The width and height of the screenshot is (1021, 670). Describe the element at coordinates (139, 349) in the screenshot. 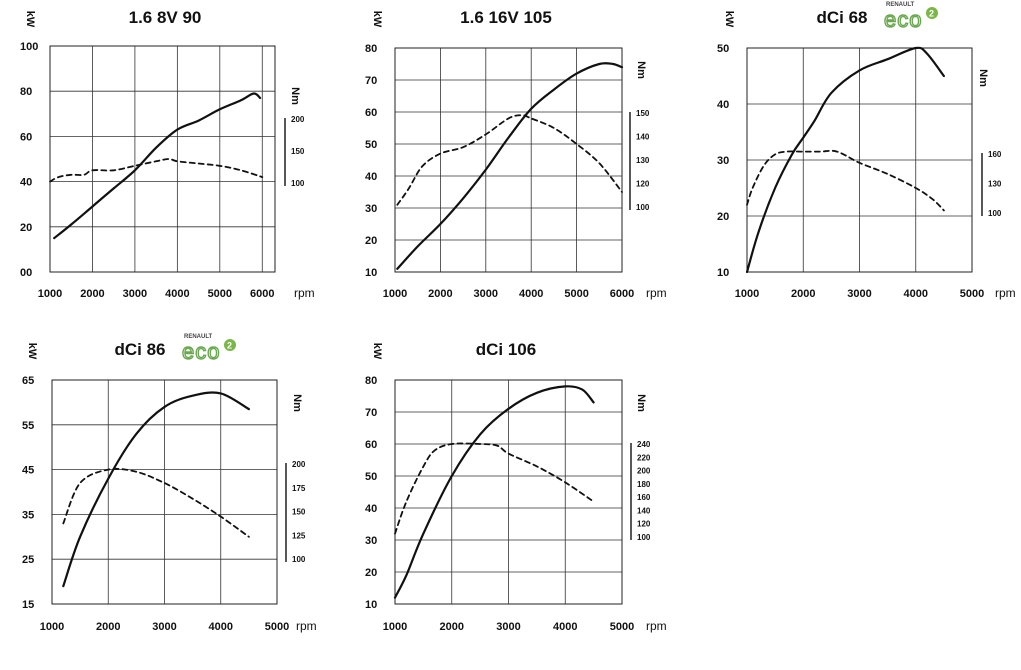

I see `chart-title: dCi 86` at that location.